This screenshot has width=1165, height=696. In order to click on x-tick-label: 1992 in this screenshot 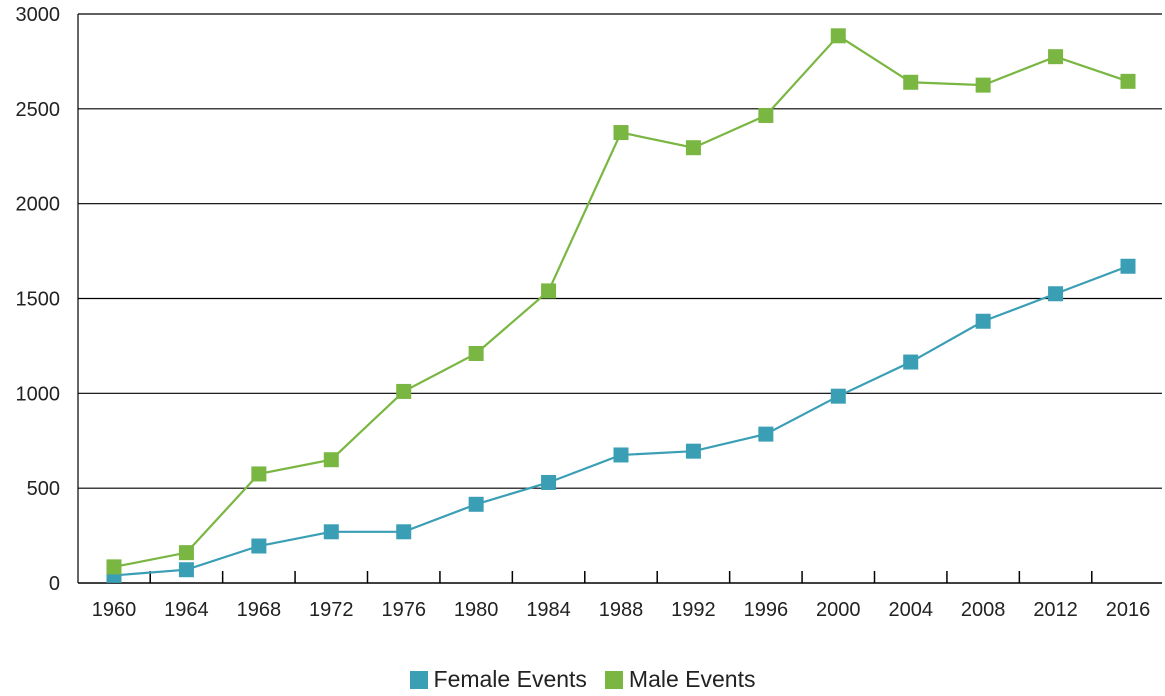, I will do `click(693, 610)`.